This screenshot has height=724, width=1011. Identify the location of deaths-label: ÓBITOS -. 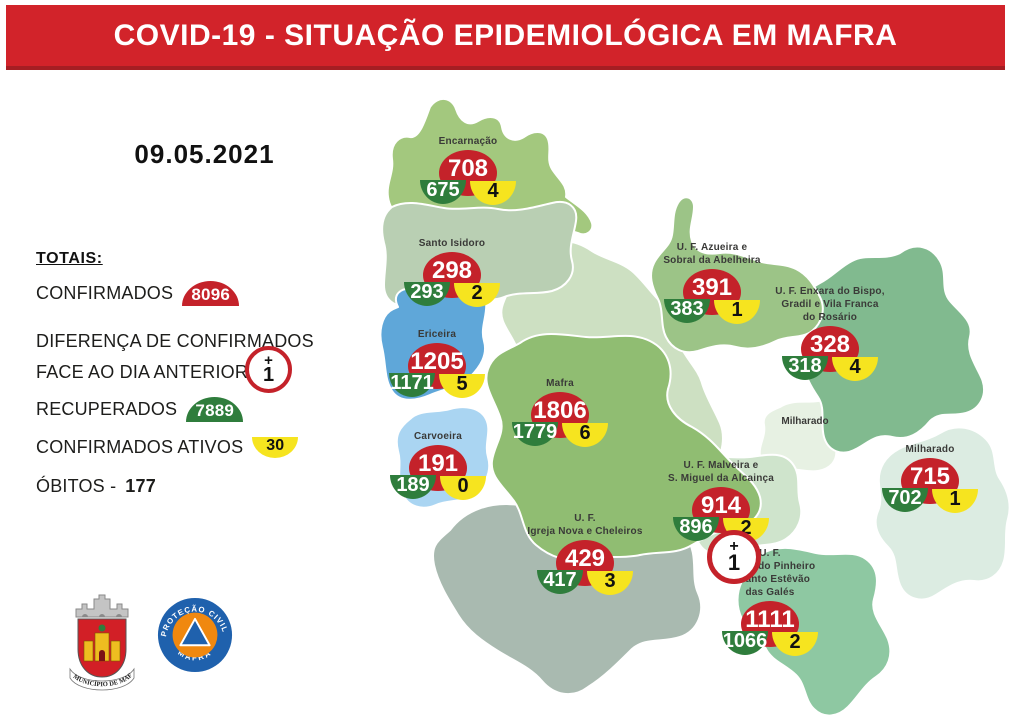
(76, 486).